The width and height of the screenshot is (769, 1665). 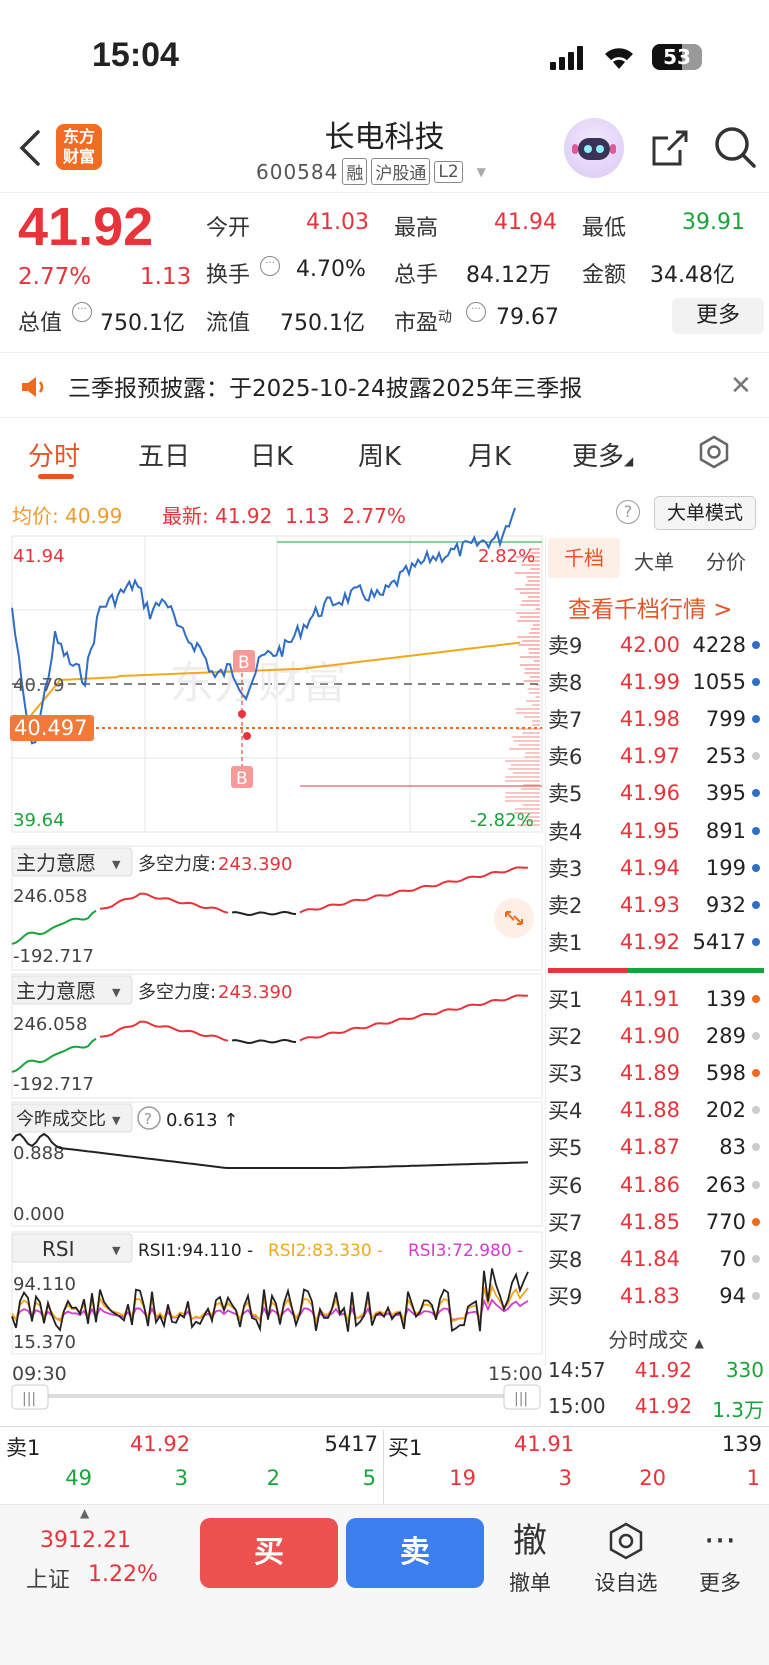 I want to click on stock-code-row: 600584 融 沪股通 L2 ▼, so click(x=371, y=171).